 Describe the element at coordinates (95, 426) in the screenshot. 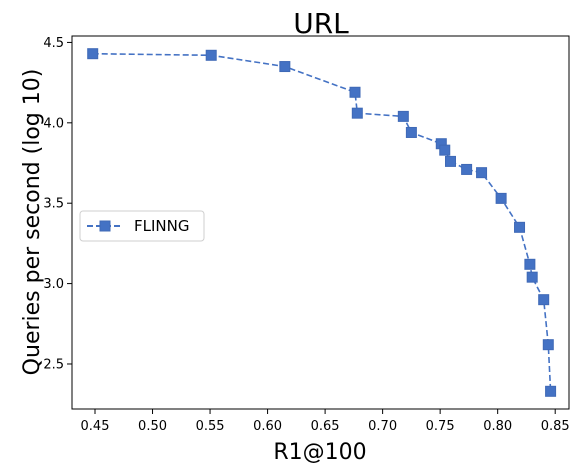

I see `x-tick-label: 0.45` at that location.